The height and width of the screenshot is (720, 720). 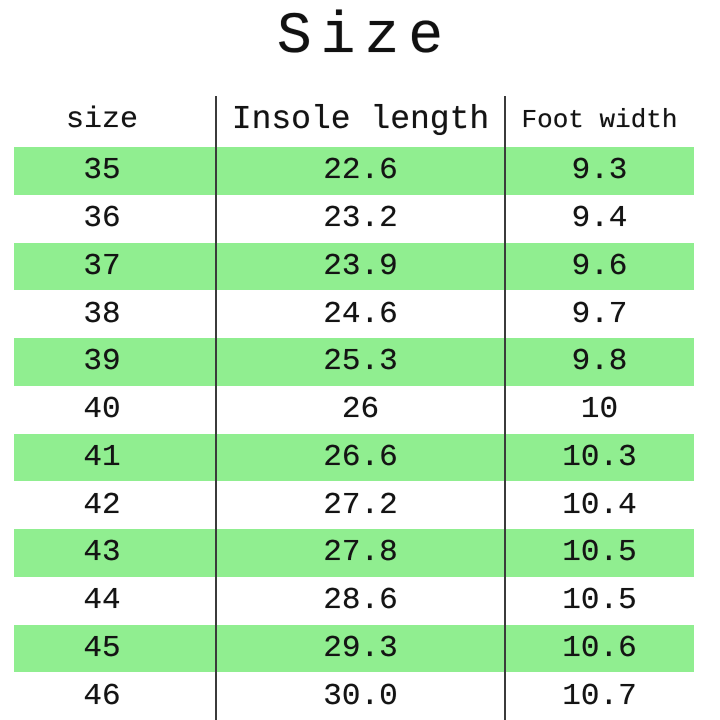 What do you see at coordinates (360, 410) in the screenshot?
I see `insole-length-cell: 26` at bounding box center [360, 410].